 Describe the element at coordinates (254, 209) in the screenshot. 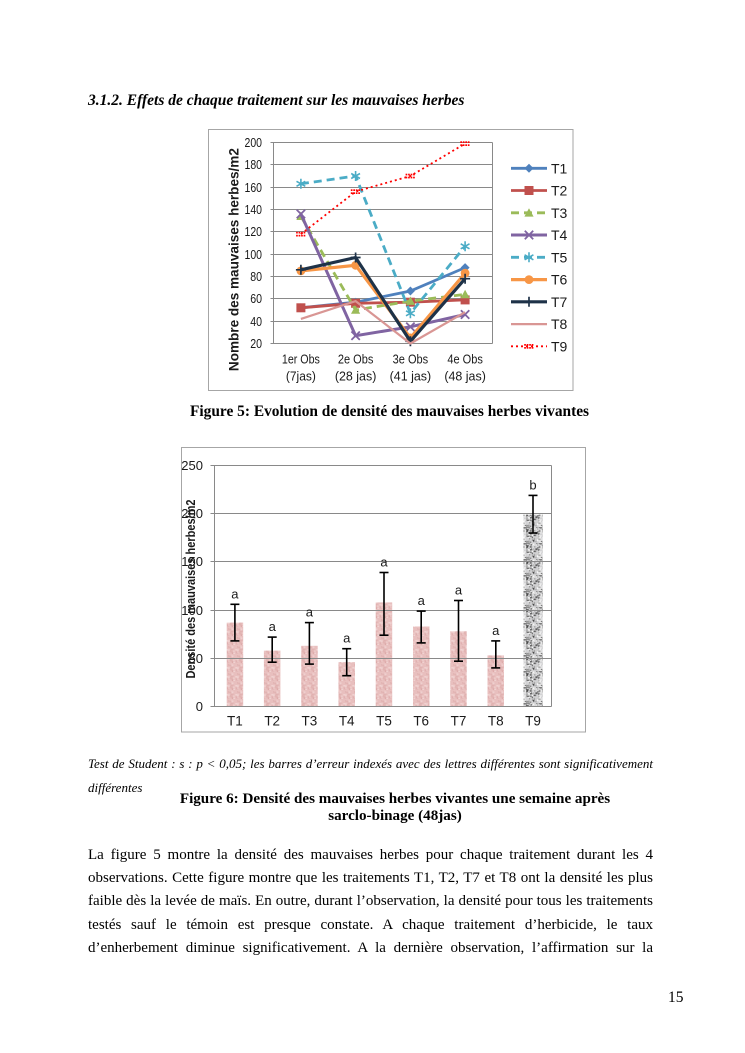

I see `svg-text: 140` at that location.